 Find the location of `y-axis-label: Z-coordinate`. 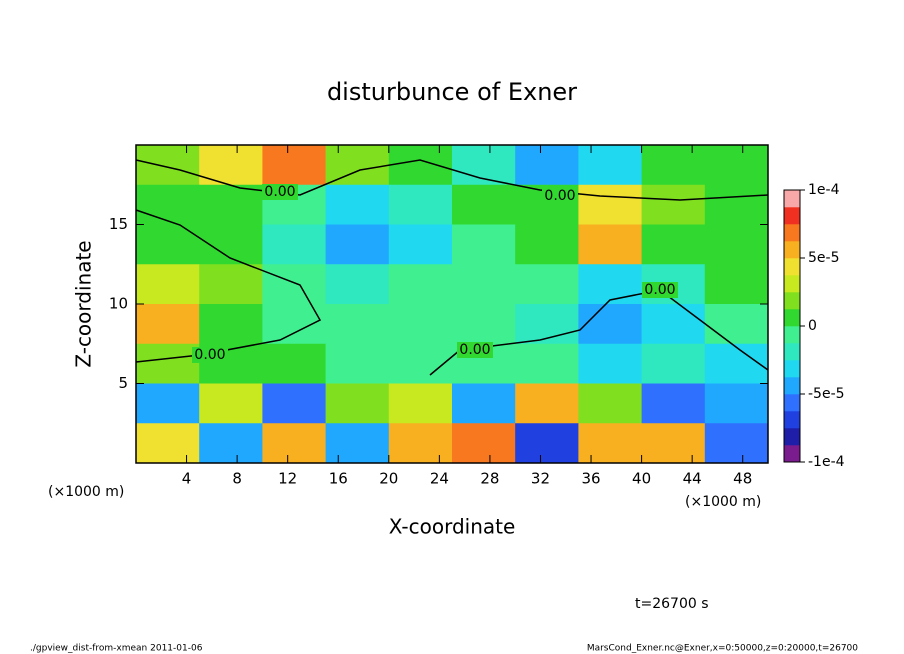

y-axis-label: Z-coordinate is located at coordinates (84, 303).